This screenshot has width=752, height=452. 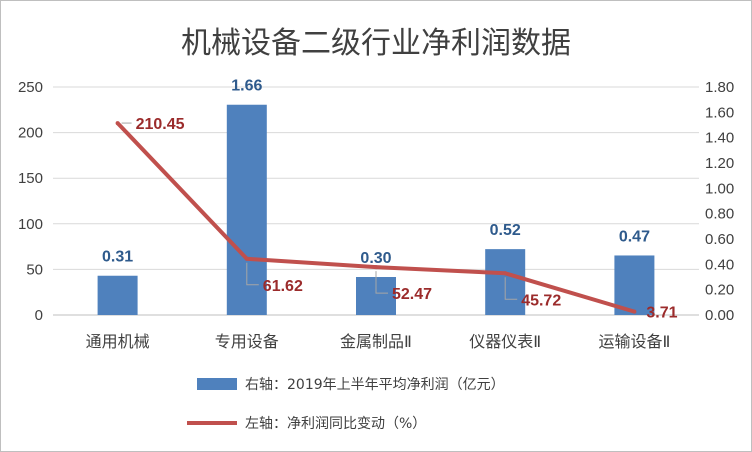 I want to click on legend-bar-swatch, so click(x=217, y=384).